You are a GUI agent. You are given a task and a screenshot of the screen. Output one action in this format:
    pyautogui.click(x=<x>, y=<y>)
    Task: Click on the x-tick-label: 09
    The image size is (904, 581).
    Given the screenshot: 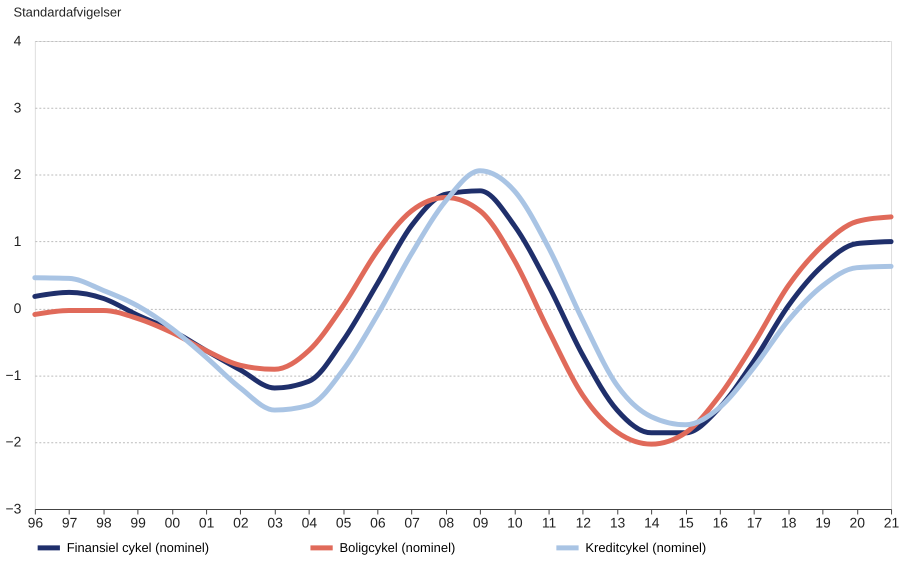 What is the action you would take?
    pyautogui.click(x=480, y=522)
    